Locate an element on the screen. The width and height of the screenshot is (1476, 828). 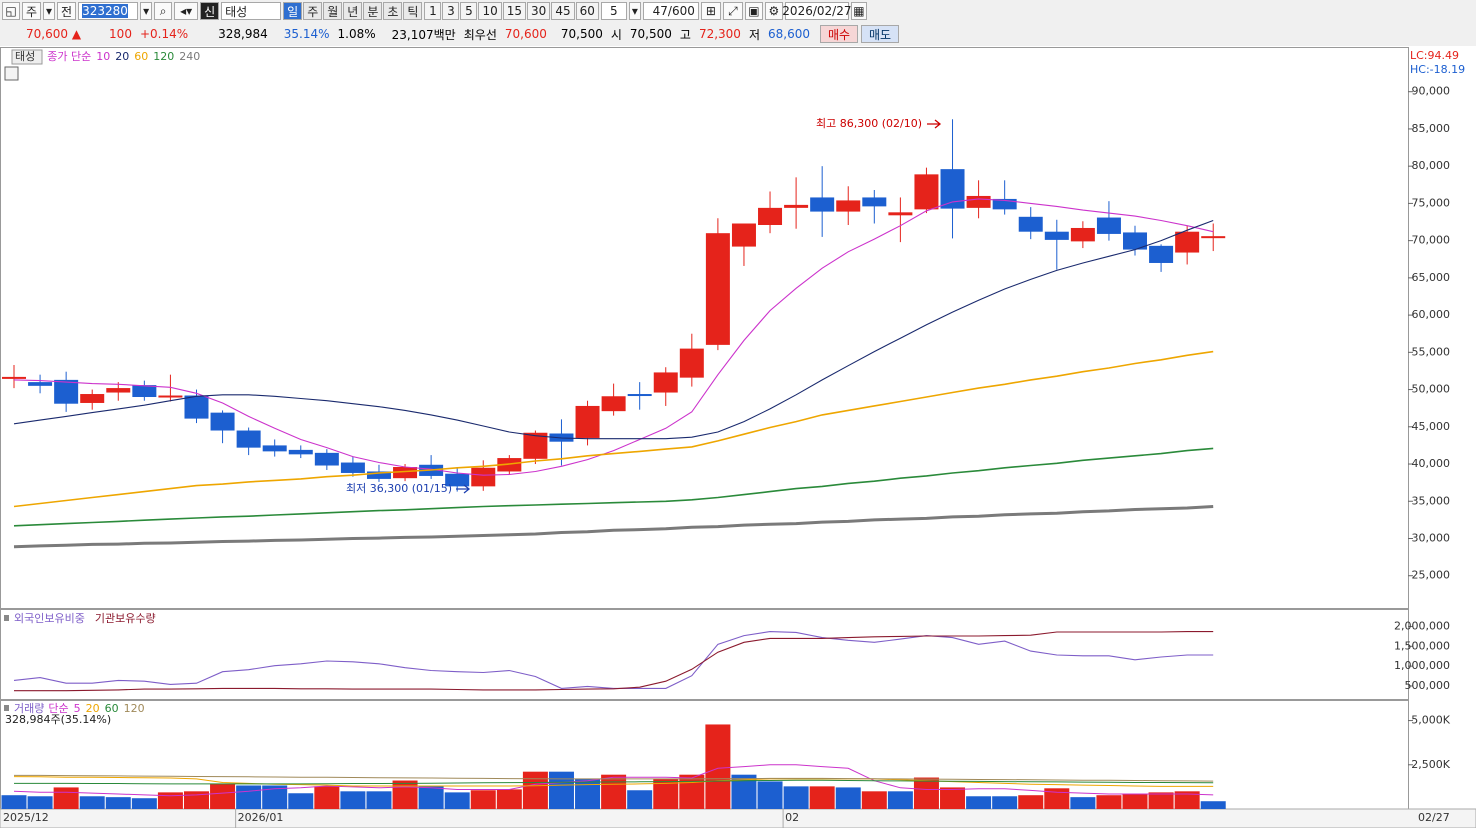
toolbar-button: 틱 is located at coordinates (413, 11).